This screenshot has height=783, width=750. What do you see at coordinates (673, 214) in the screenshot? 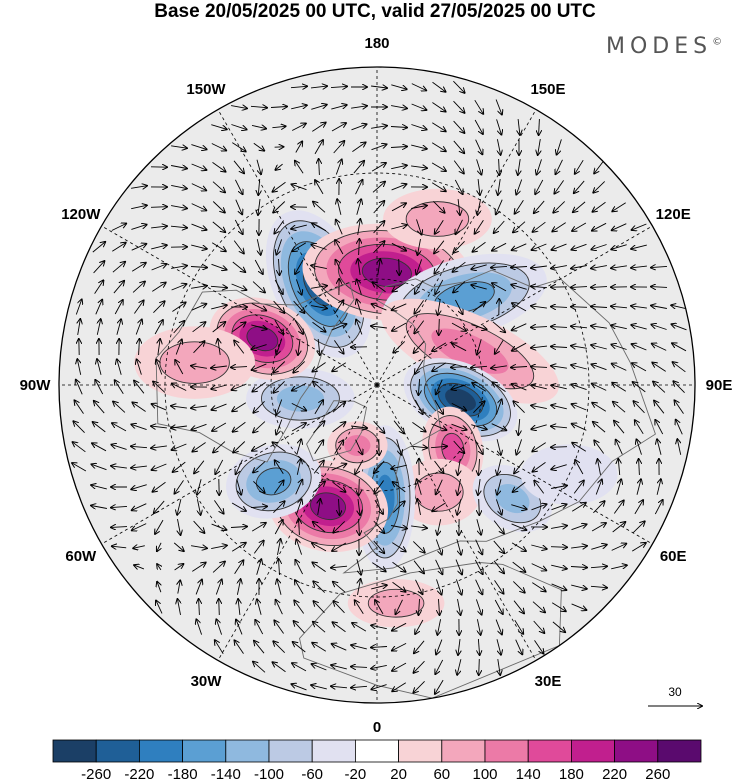
I see `longitude-label: 120E` at bounding box center [673, 214].